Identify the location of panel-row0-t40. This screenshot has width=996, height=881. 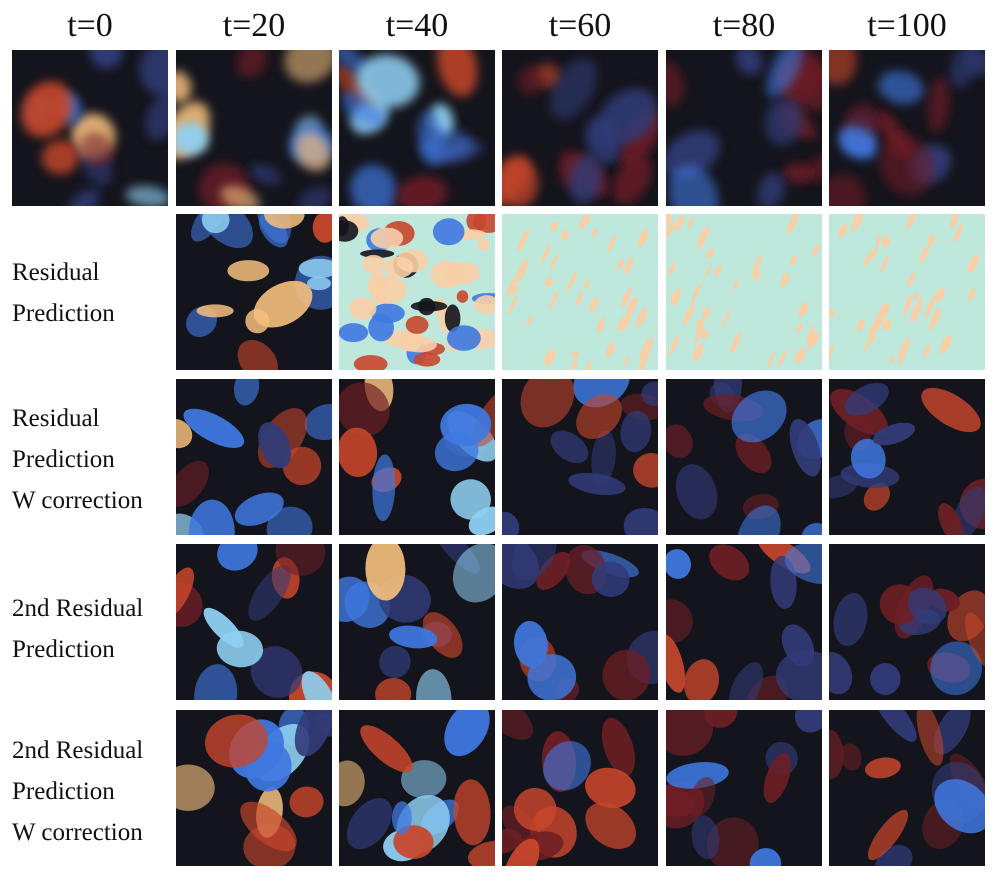
(417, 128).